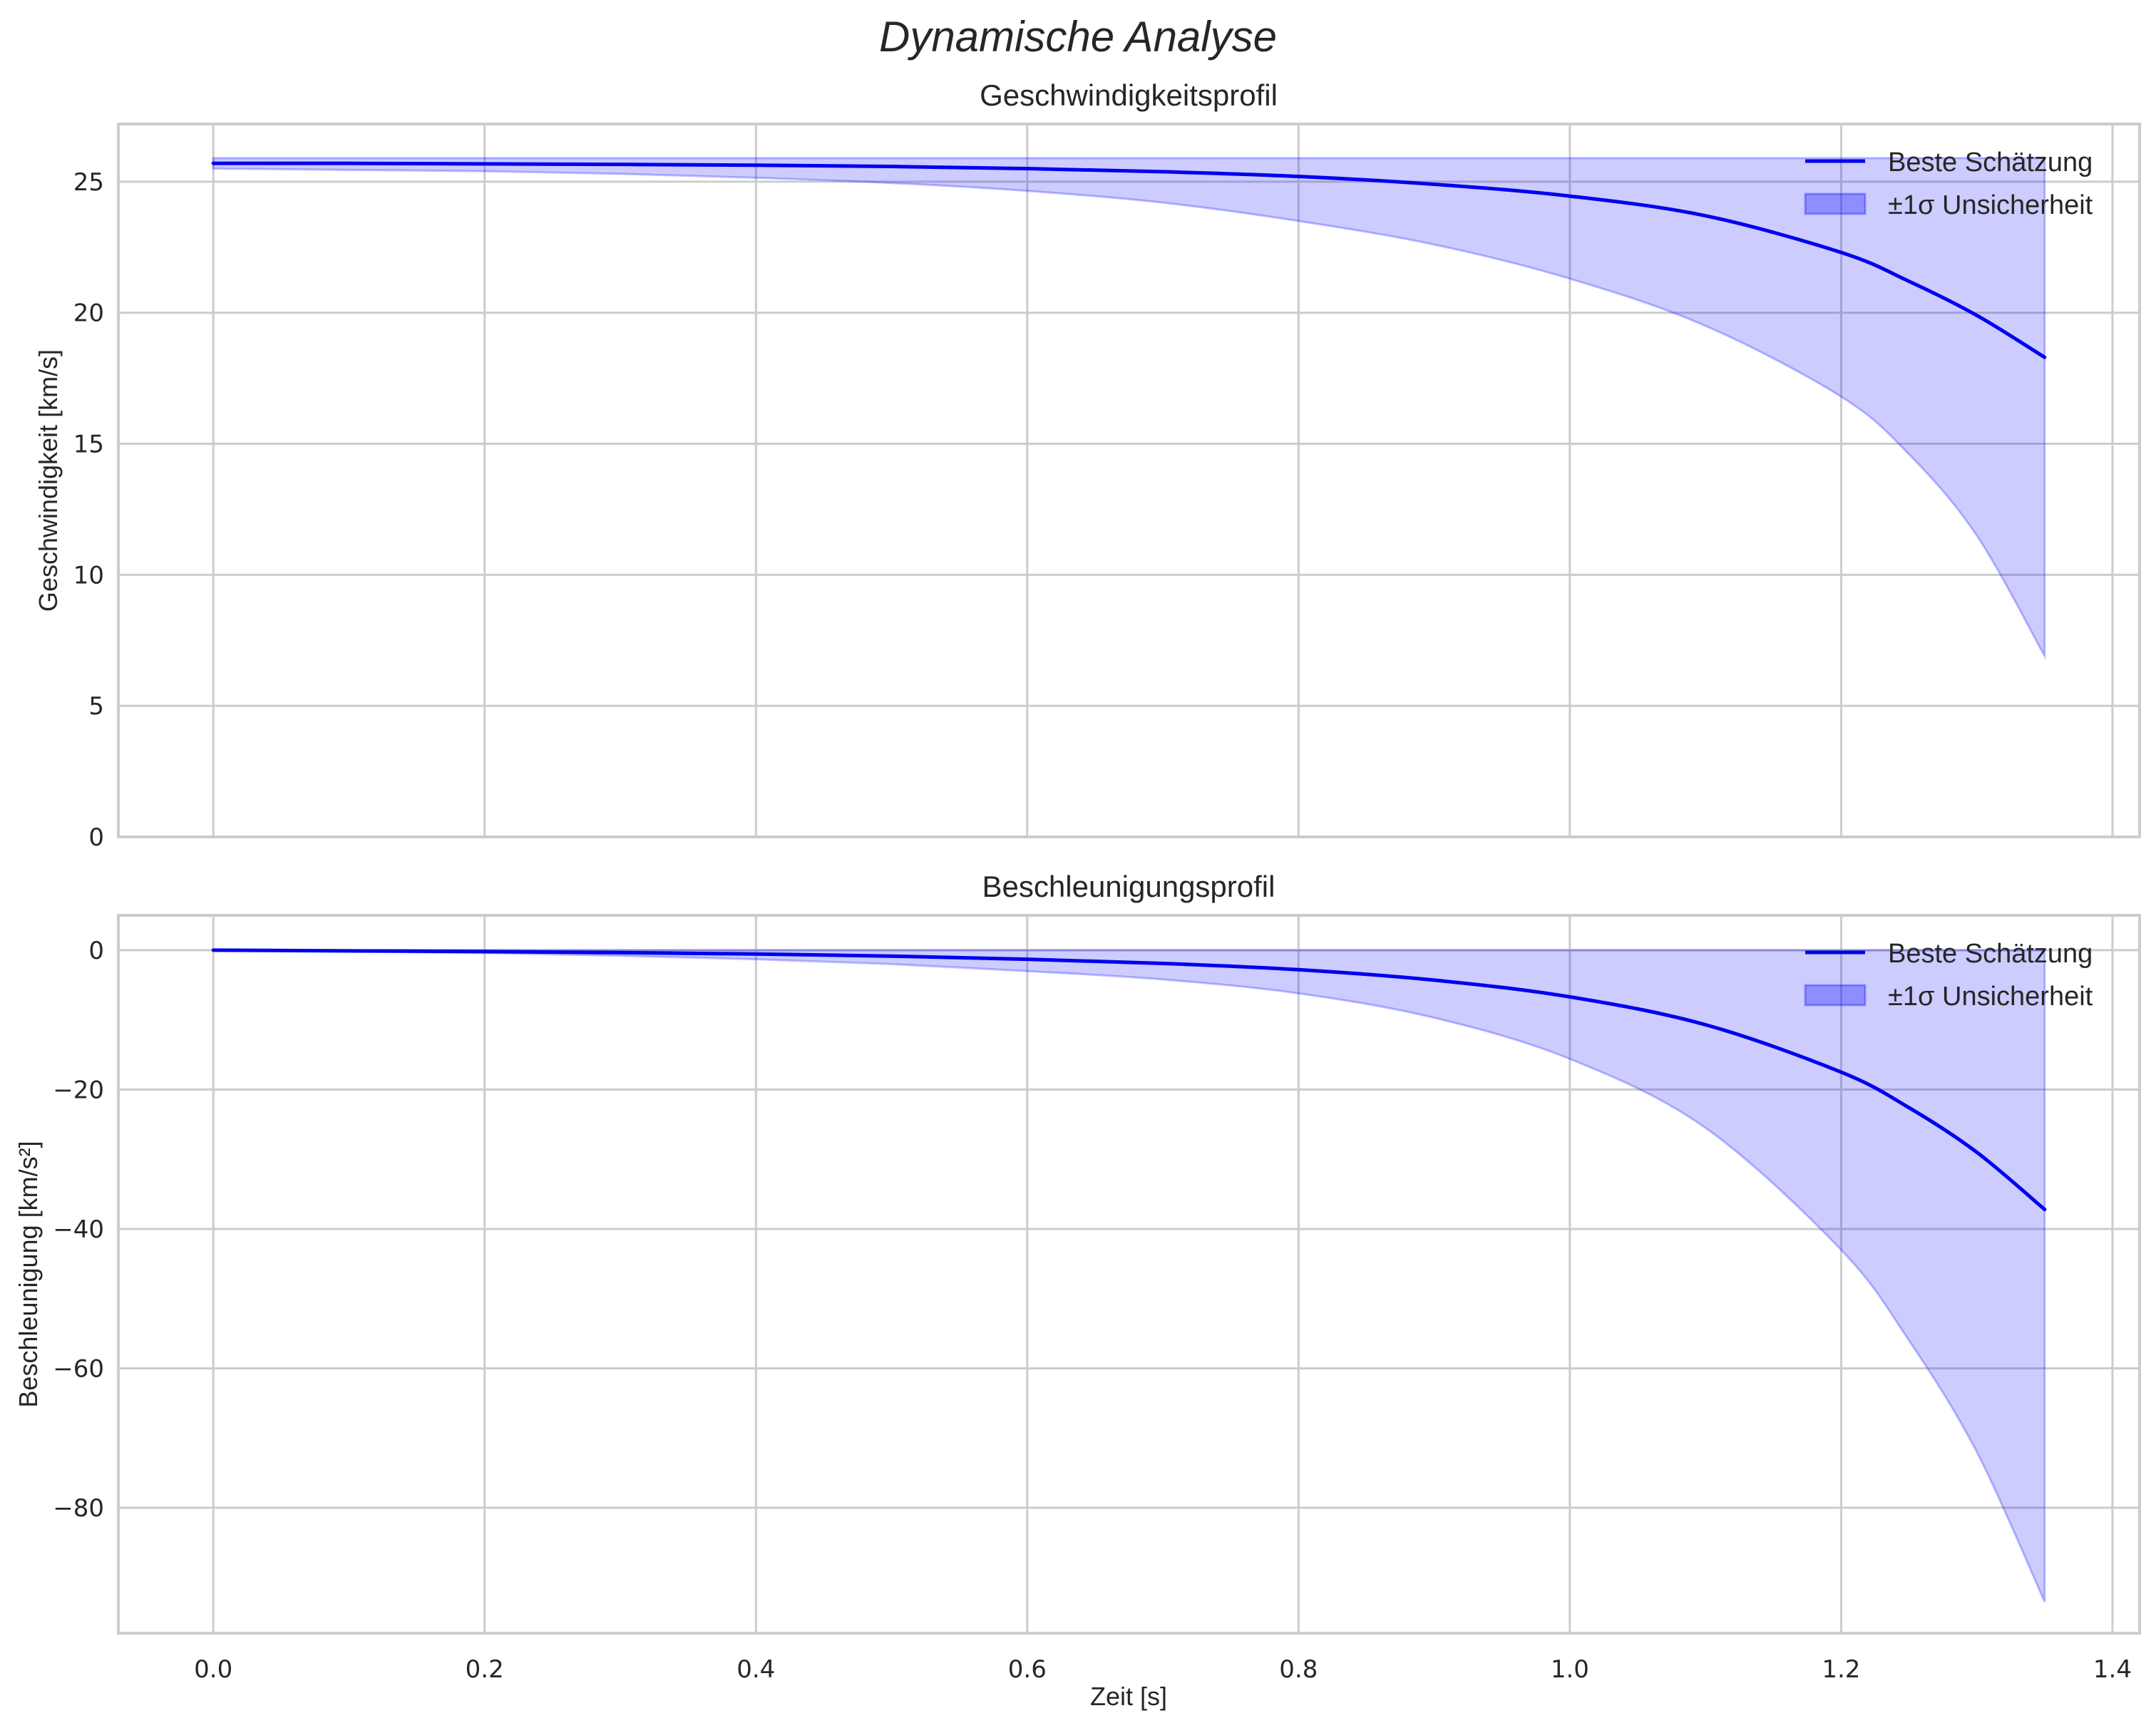  What do you see at coordinates (1129, 95) in the screenshot?
I see `velocity-subplot-title: Geschwindigkeitsprofil` at bounding box center [1129, 95].